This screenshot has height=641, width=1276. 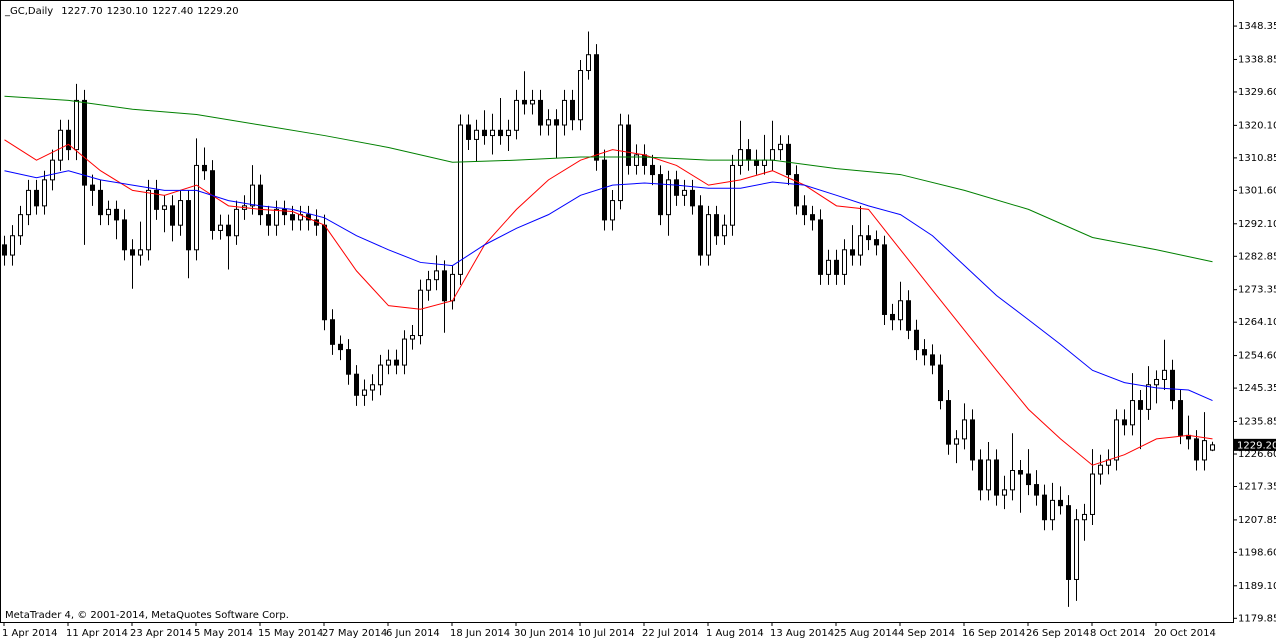 What do you see at coordinates (354, 633) in the screenshot?
I see `x-tick-label: 27 May 2014` at bounding box center [354, 633].